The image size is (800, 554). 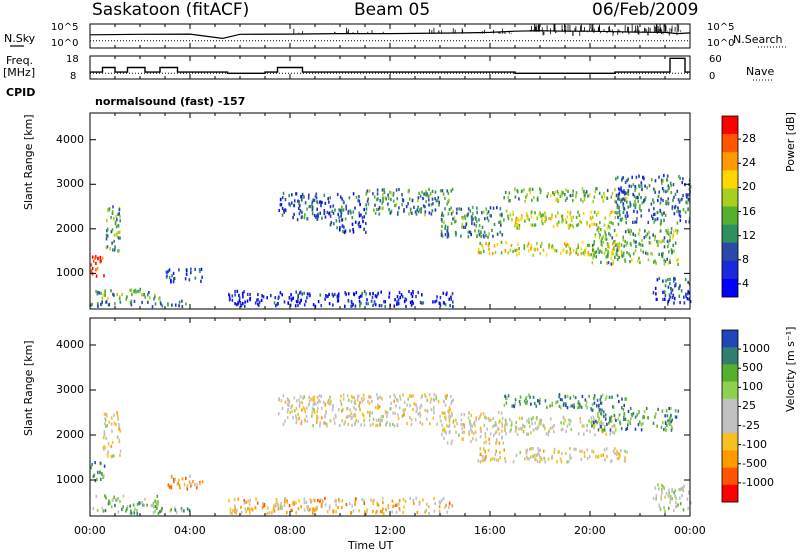 What do you see at coordinates (70, 228) in the screenshot?
I see `power-ytick-label: 2000` at bounding box center [70, 228].